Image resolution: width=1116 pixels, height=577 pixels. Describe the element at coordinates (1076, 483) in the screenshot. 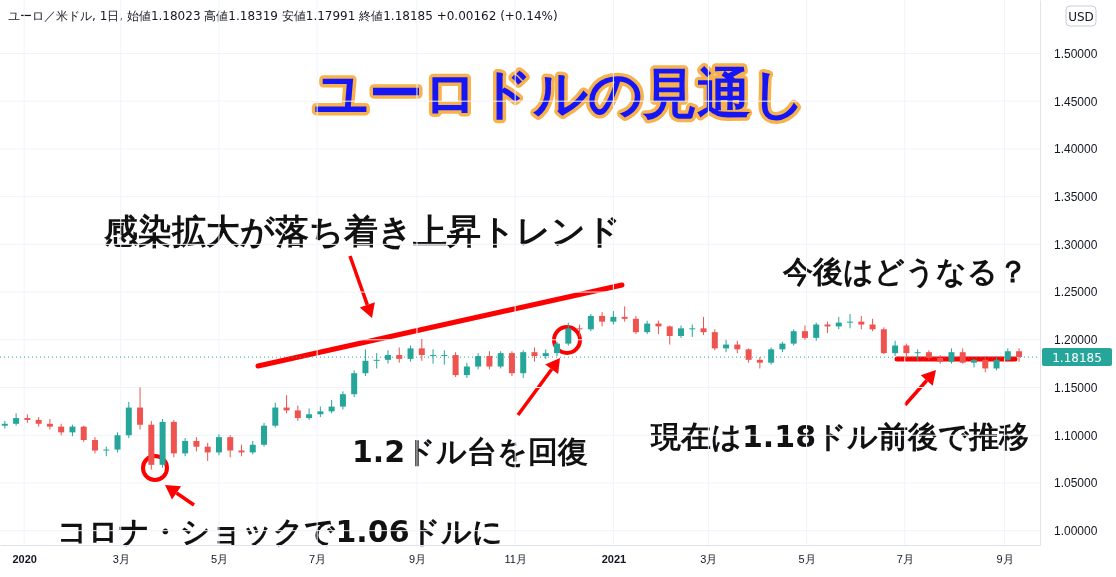

I see `y-tick-label: 1.05000` at that location.